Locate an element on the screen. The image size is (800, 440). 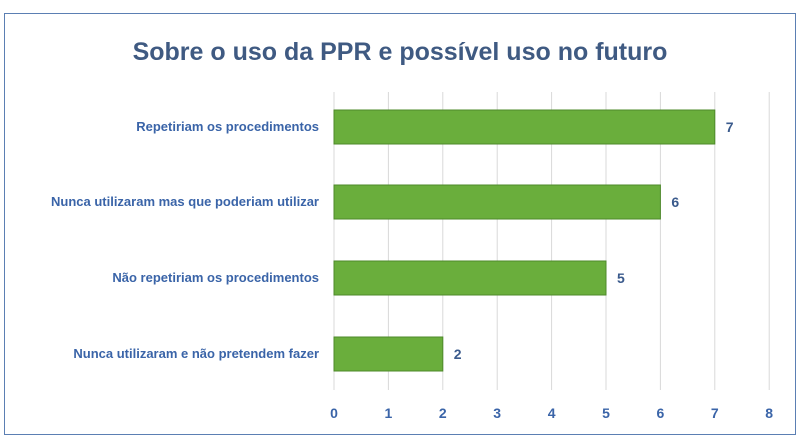
data-label: 2 is located at coordinates (458, 354).